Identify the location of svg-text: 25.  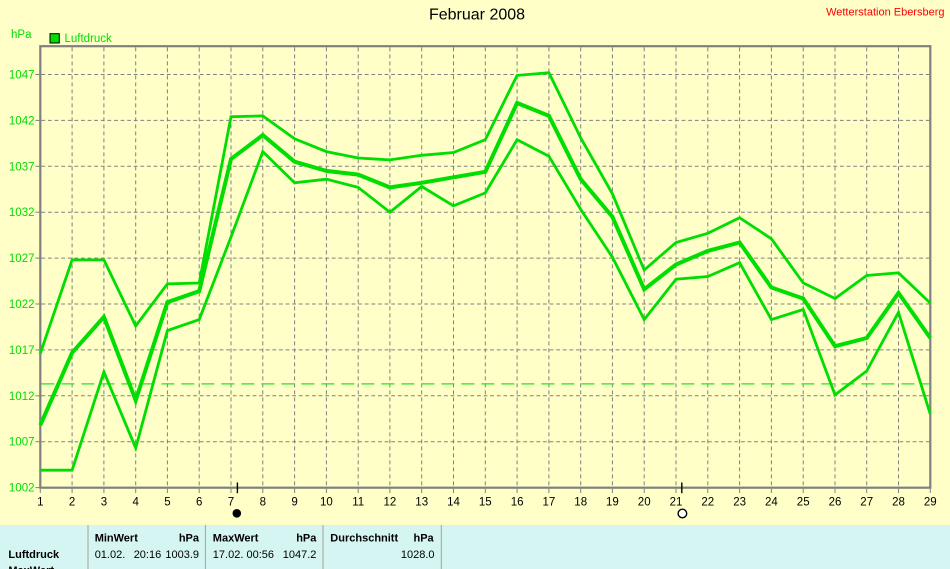
(803, 503).